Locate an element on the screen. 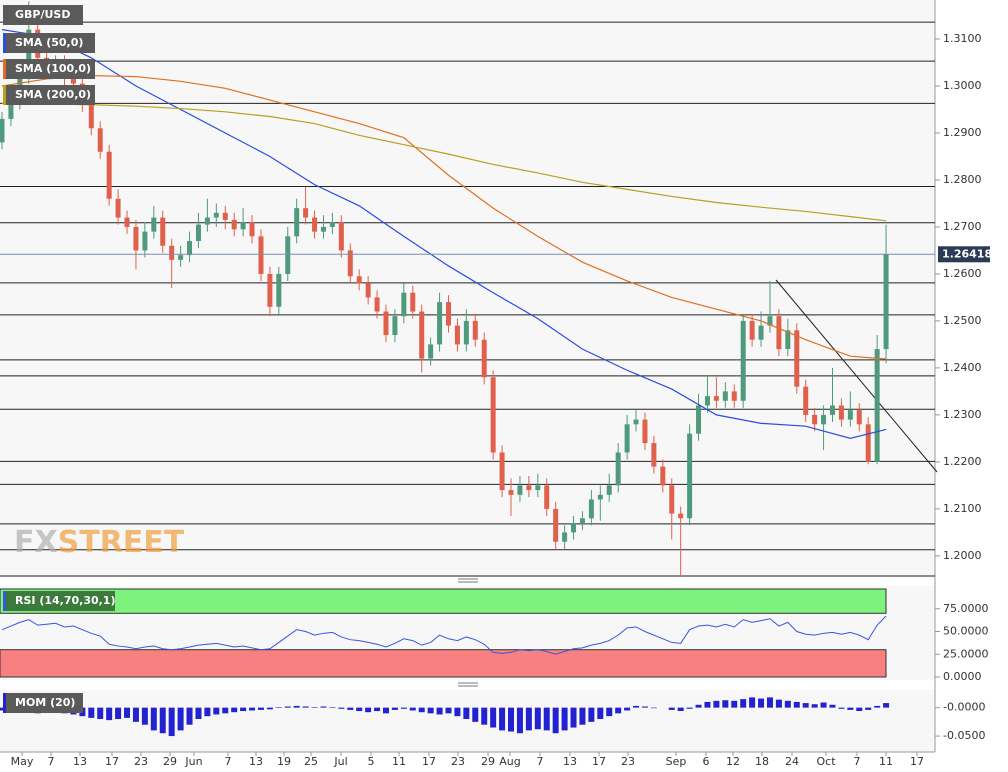 The width and height of the screenshot is (1008, 772). y-tick-label: 1.2100 is located at coordinates (962, 508).